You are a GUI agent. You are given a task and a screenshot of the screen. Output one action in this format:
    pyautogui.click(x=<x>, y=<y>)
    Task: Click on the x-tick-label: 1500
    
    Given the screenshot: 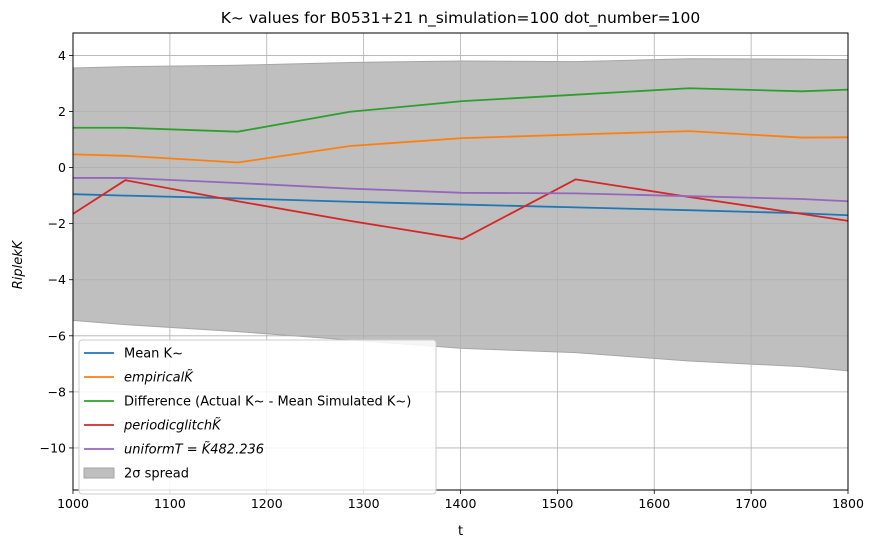 What is the action you would take?
    pyautogui.click(x=557, y=503)
    